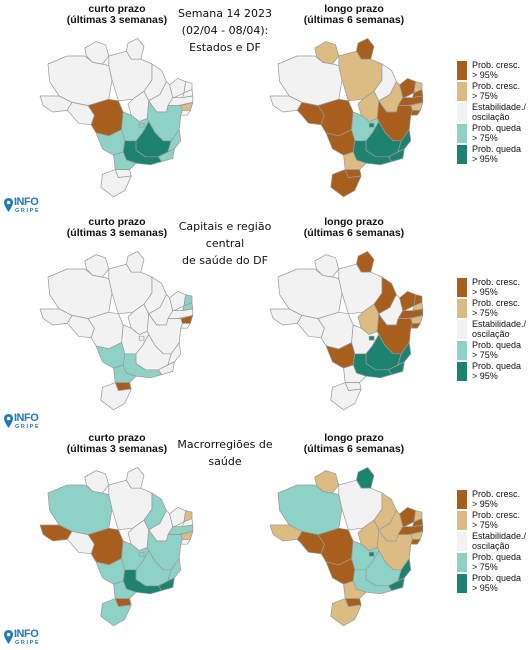  Describe the element at coordinates (225, 235) in the screenshot. I see `center-title-line1: Capitais e região central` at that location.